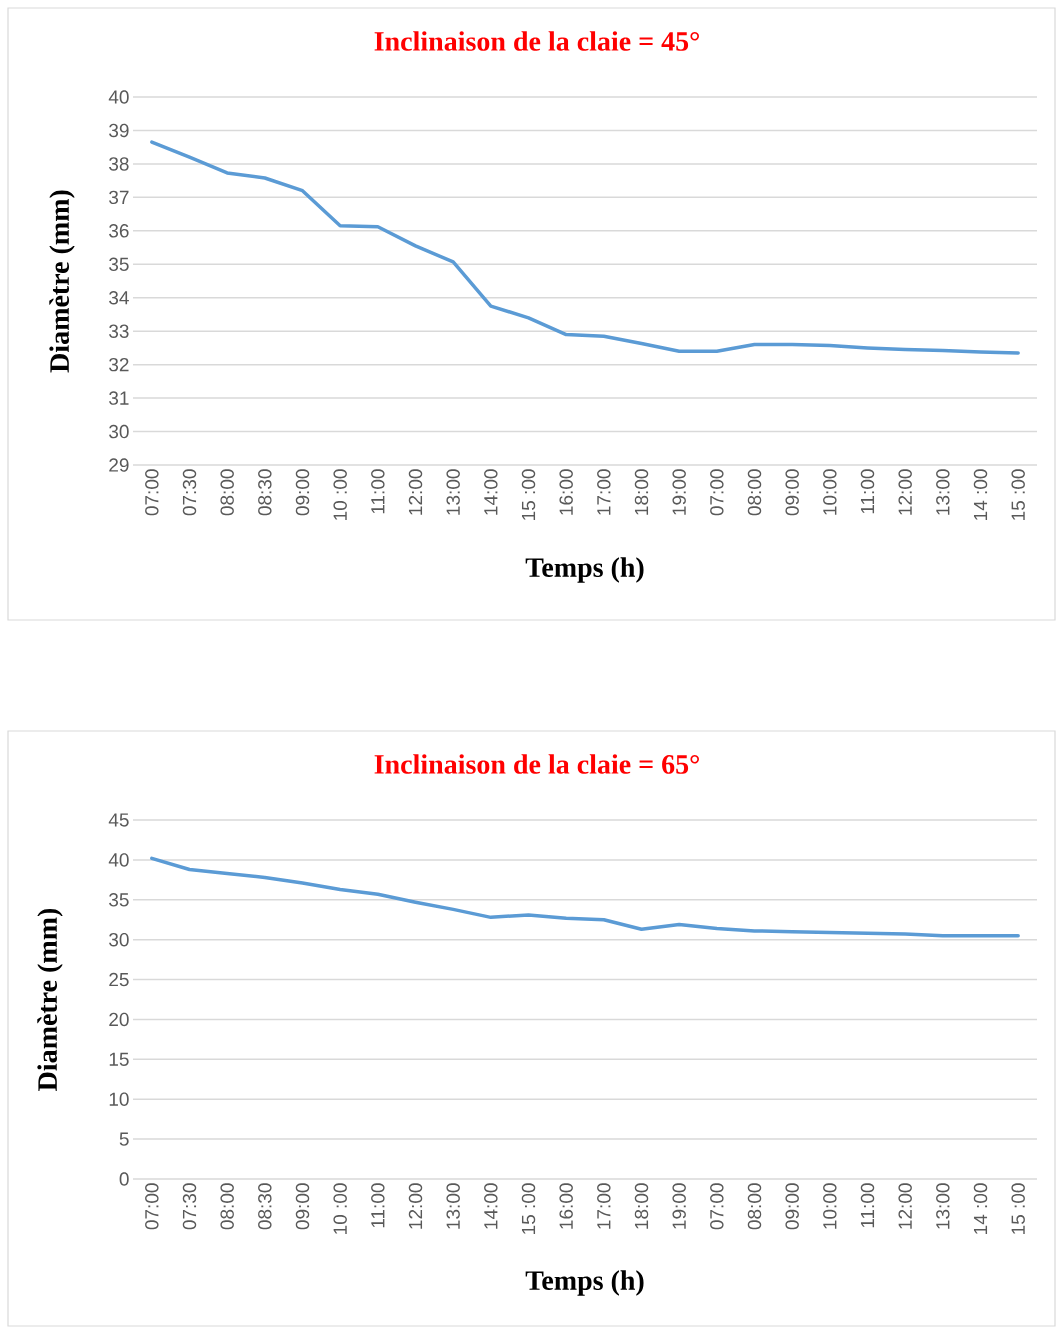 The width and height of the screenshot is (1056, 1327). What do you see at coordinates (118, 820) in the screenshot?
I see `y-tick-label: 45` at bounding box center [118, 820].